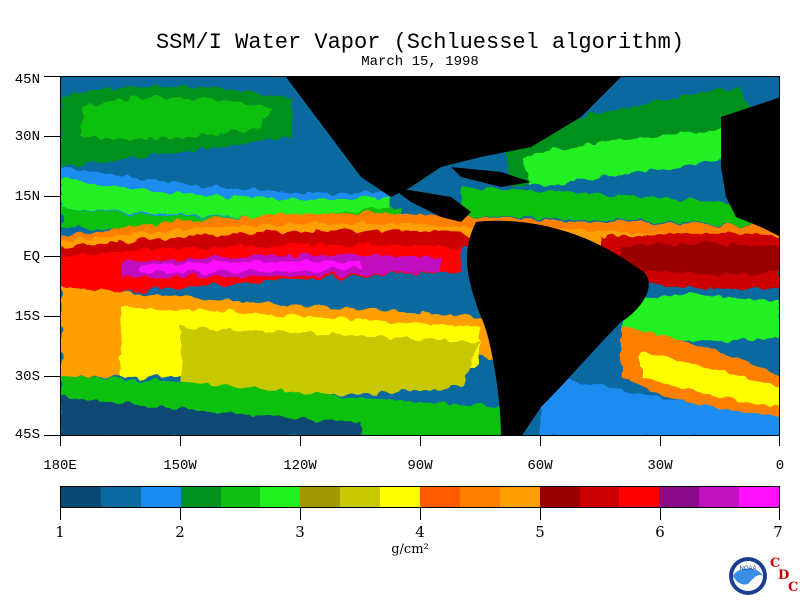 The height and width of the screenshot is (600, 800). Describe the element at coordinates (420, 62) in the screenshot. I see `map-date: March 15, 1998` at that location.